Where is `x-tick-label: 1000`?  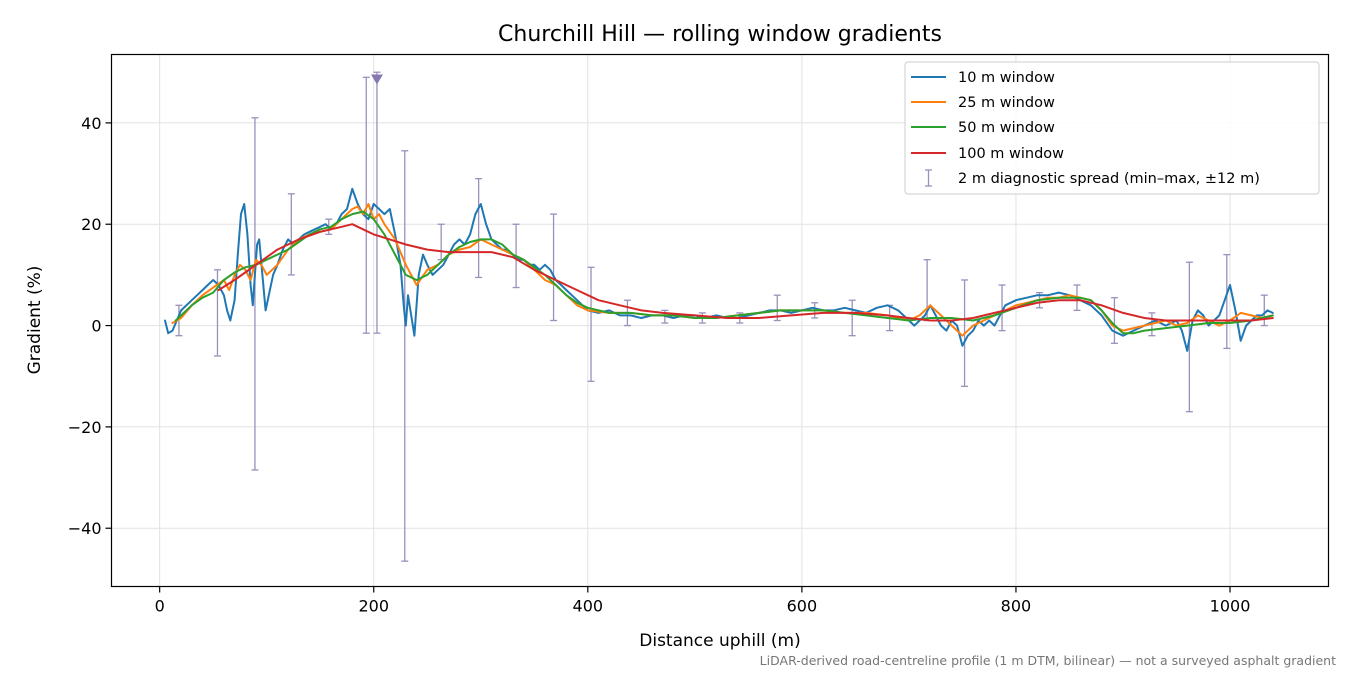
x-tick-label: 1000 is located at coordinates (1230, 606).